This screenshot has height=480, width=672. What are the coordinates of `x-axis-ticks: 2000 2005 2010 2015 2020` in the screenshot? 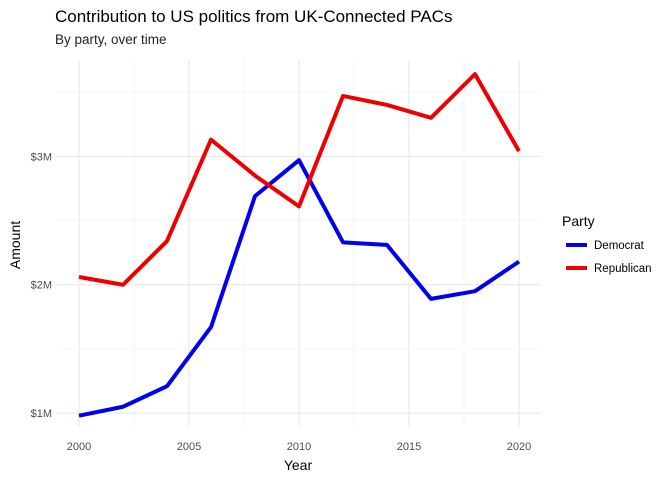 It's located at (299, 447).